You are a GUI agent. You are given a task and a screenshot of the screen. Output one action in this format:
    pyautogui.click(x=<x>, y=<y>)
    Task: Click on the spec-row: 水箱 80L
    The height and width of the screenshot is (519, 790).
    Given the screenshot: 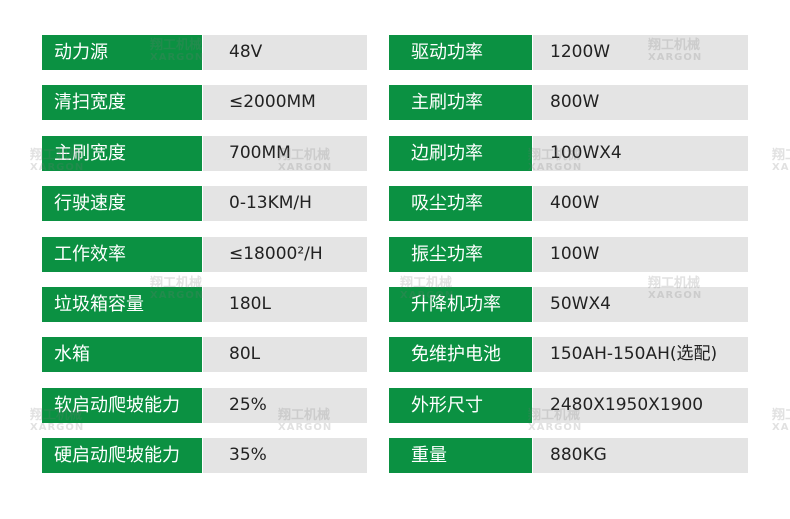 What is the action you would take?
    pyautogui.click(x=204, y=355)
    